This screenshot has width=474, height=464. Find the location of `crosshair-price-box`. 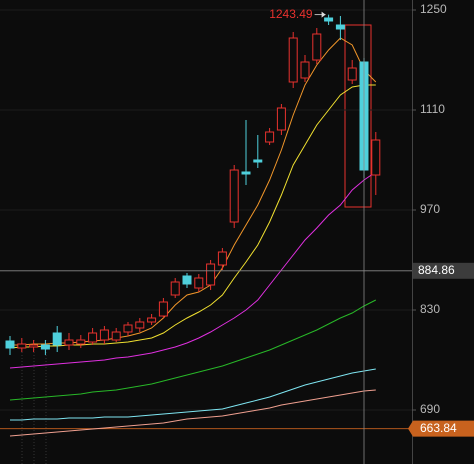

crosshair-price-box is located at coordinates (443, 270).